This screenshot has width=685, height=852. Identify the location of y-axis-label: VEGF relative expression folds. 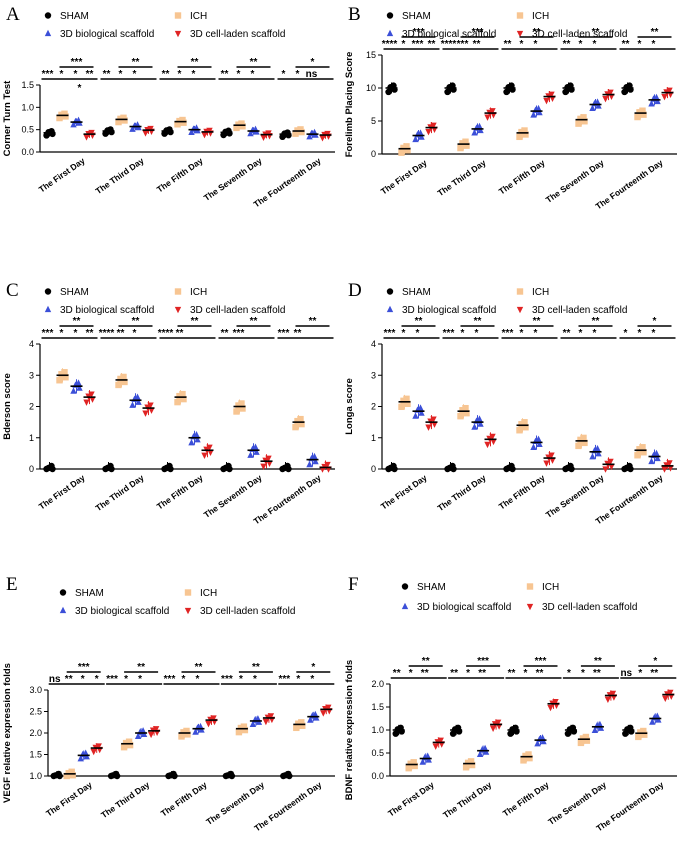
(7, 733).